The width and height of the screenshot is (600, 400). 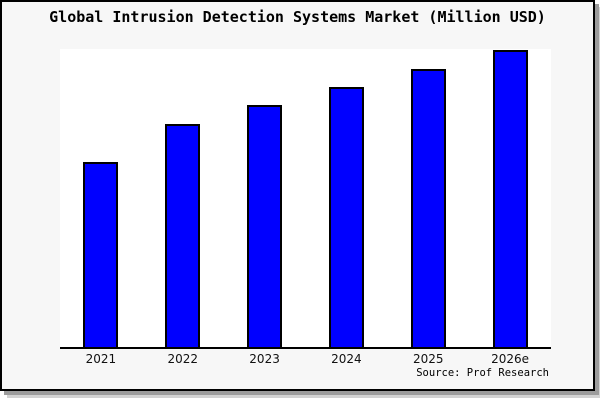 I want to click on x-tick-label: 2026e, so click(x=510, y=359).